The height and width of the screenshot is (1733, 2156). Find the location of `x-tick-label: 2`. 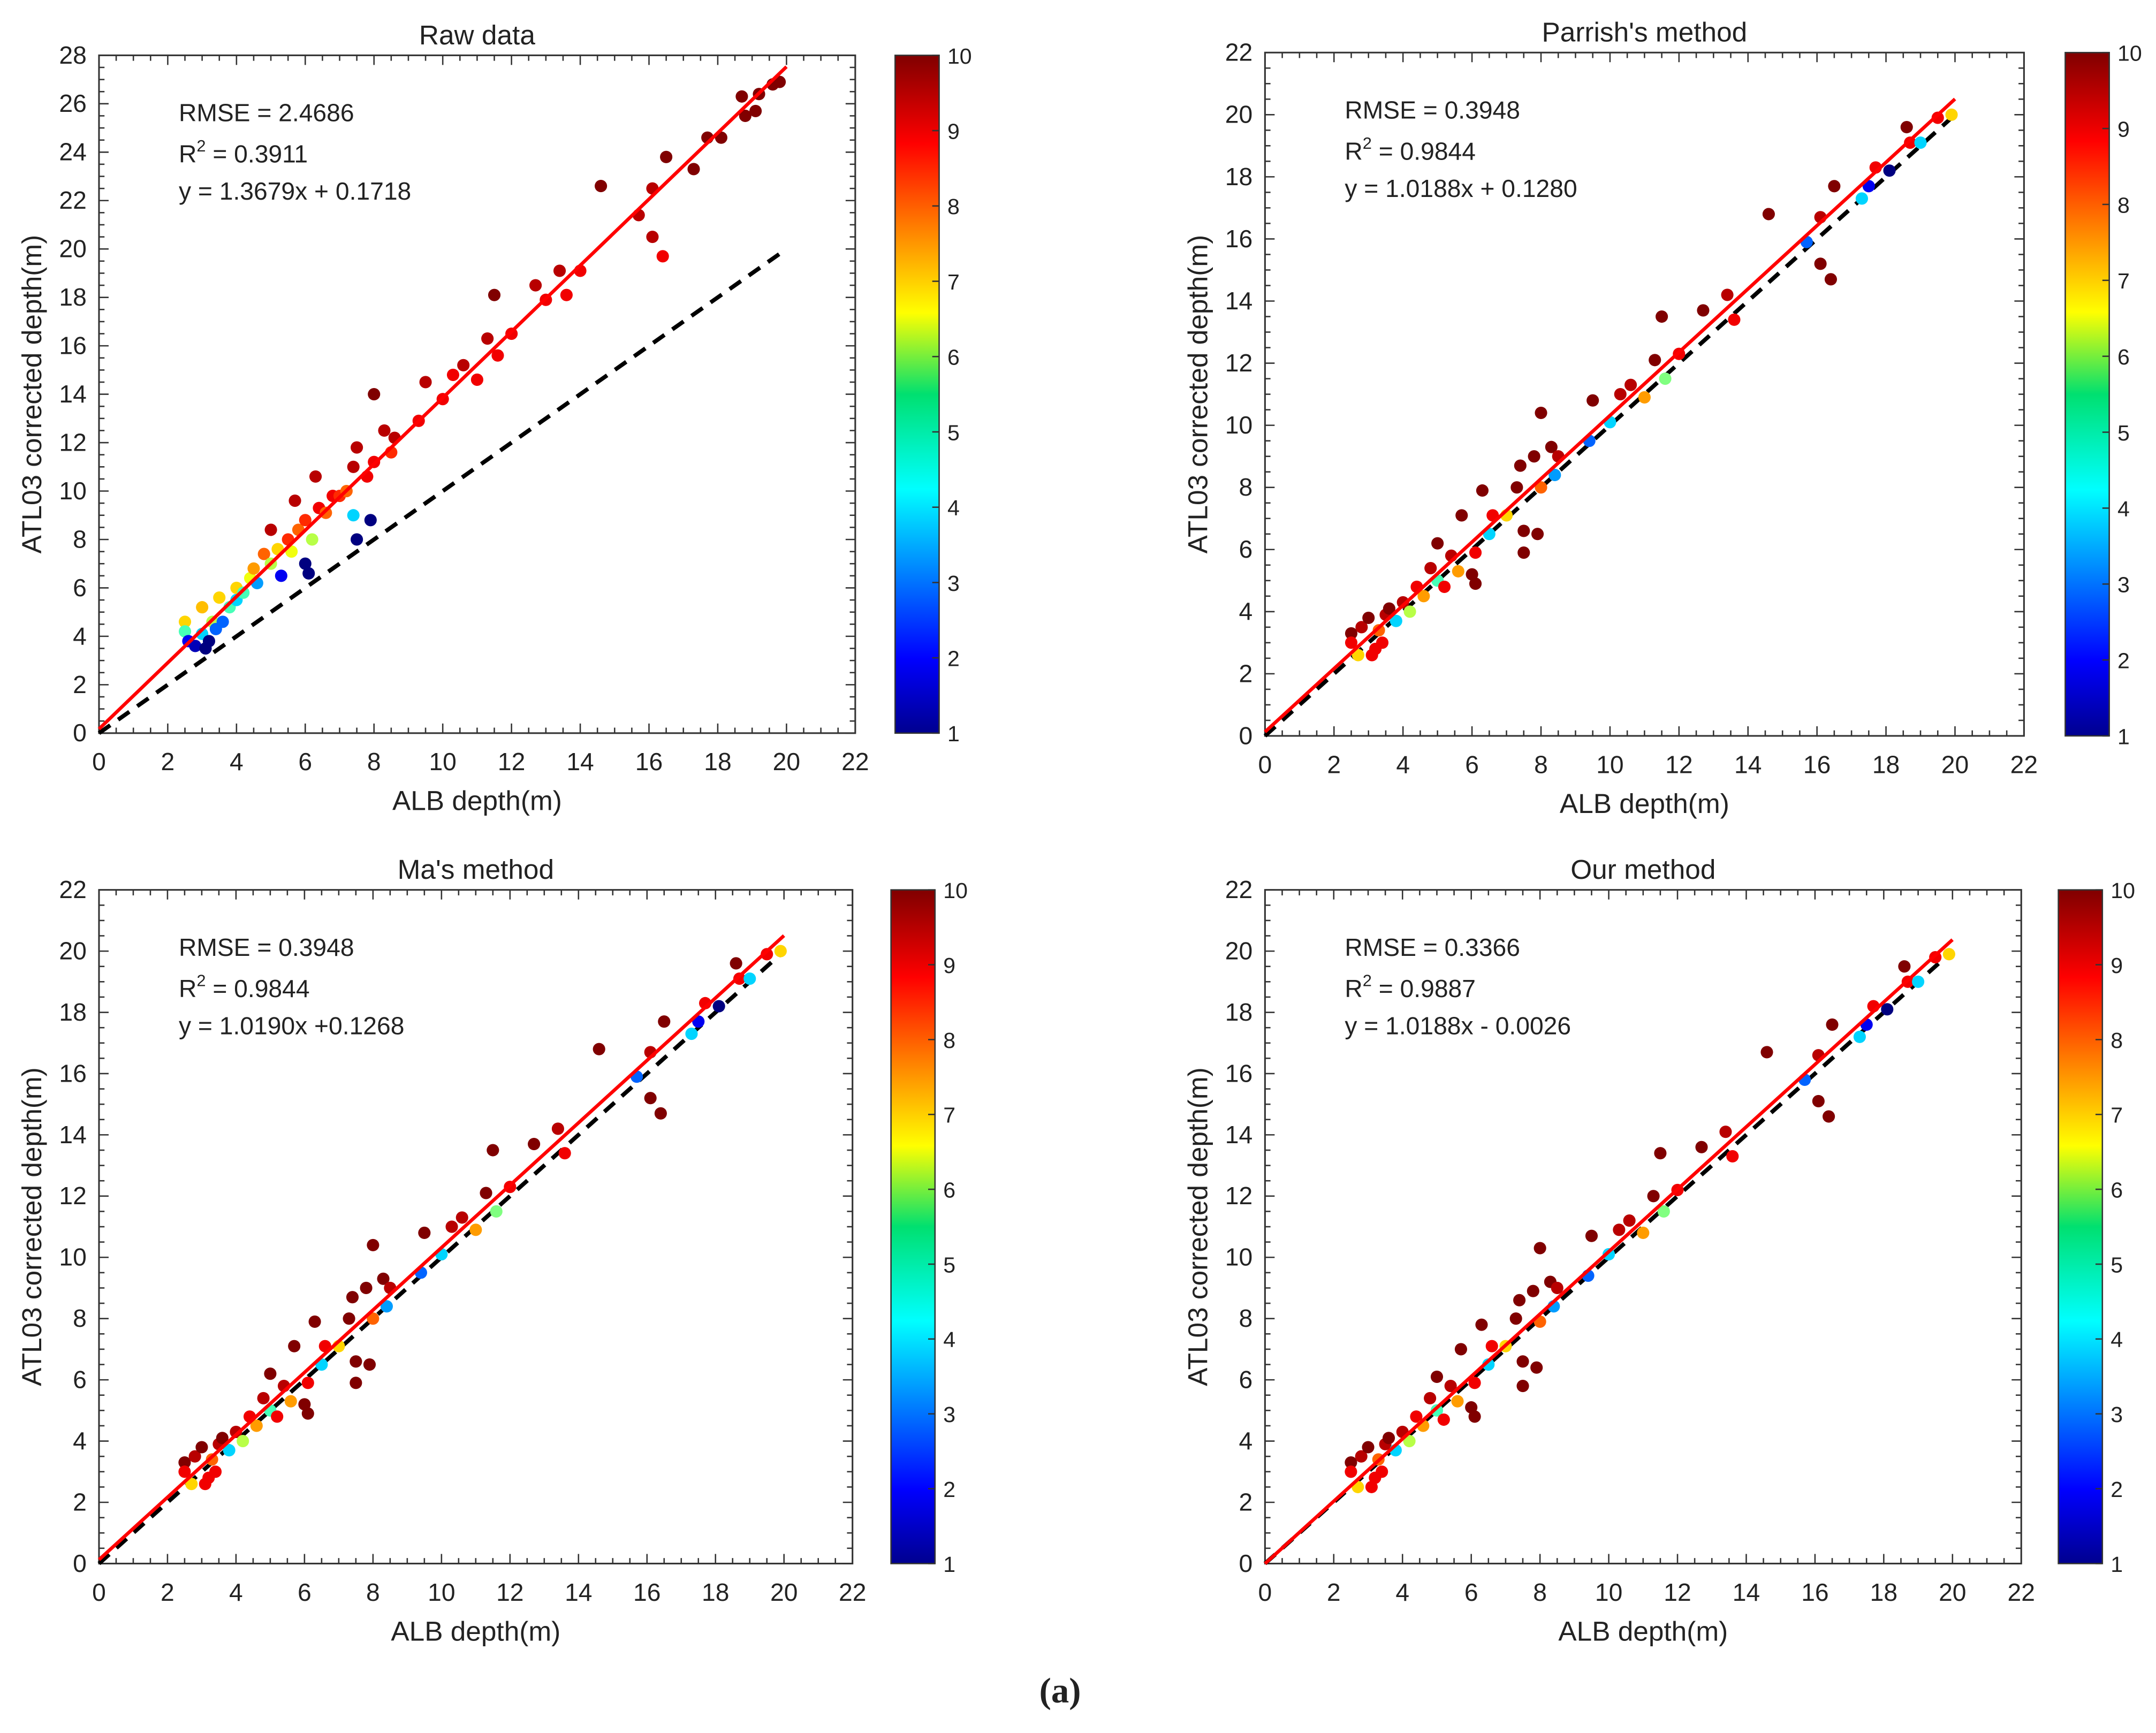

x-tick-label: 2 is located at coordinates (168, 762).